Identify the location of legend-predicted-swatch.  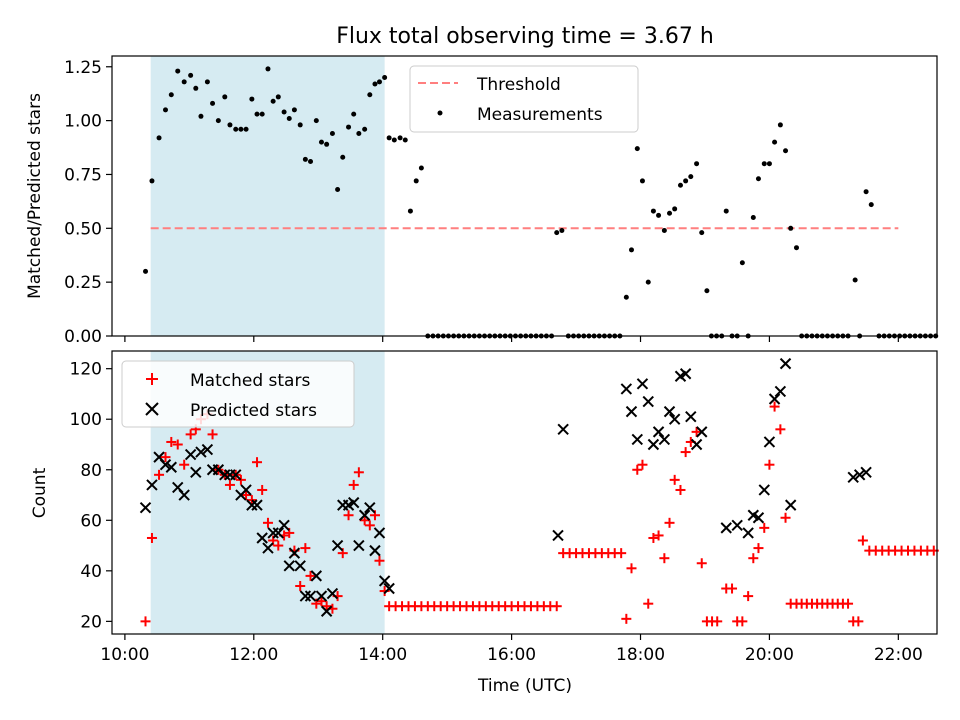
(152, 409).